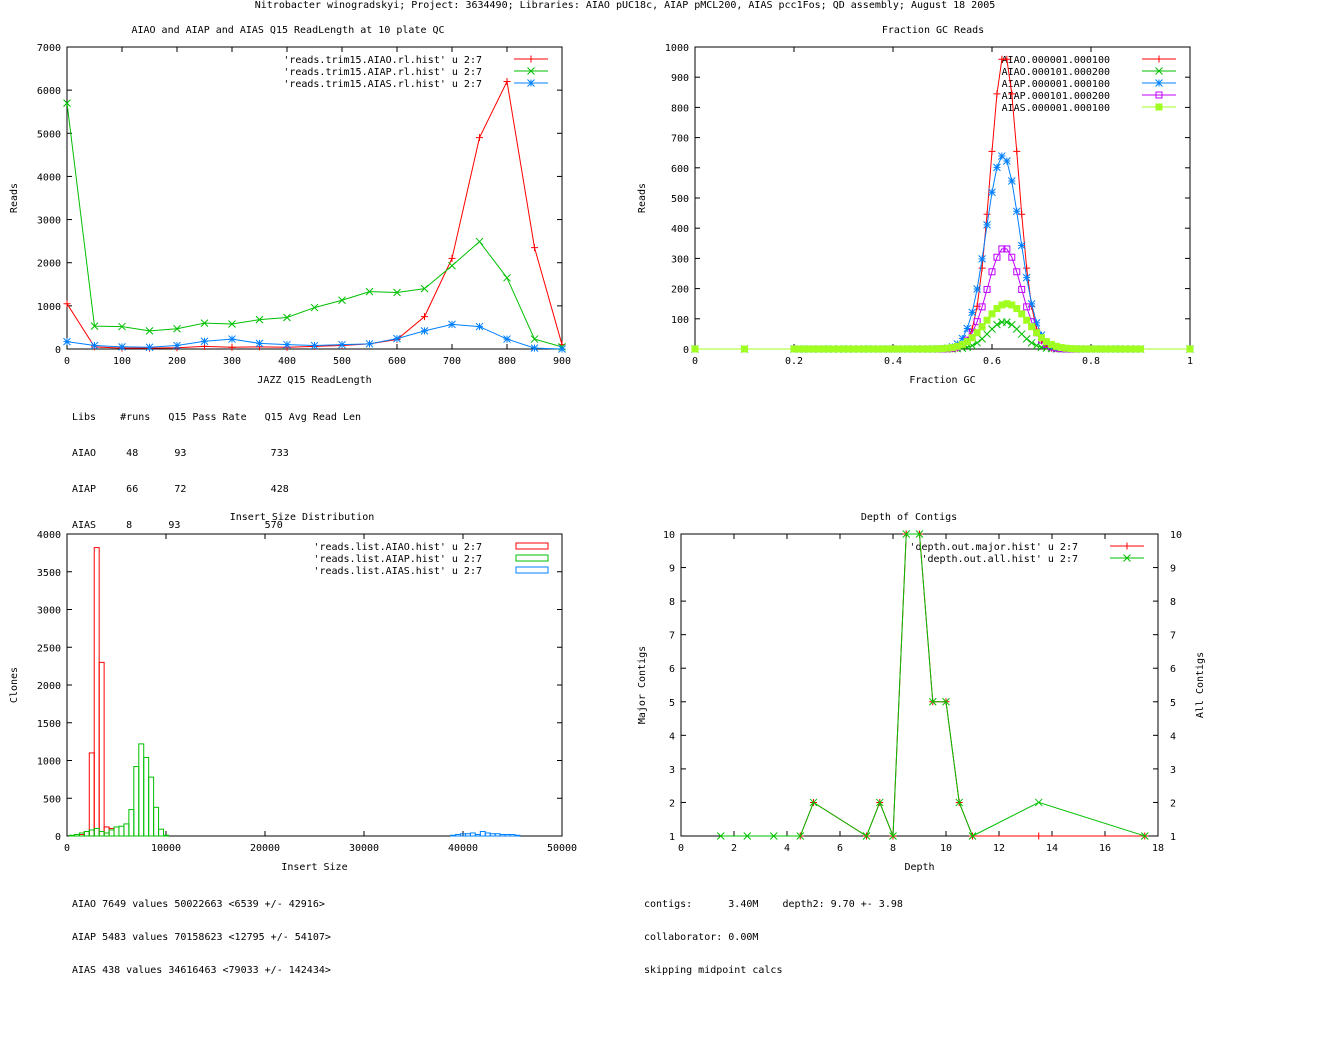 The width and height of the screenshot is (1344, 1060). What do you see at coordinates (562, 848) in the screenshot?
I see `x-tick-label: 50000` at bounding box center [562, 848].